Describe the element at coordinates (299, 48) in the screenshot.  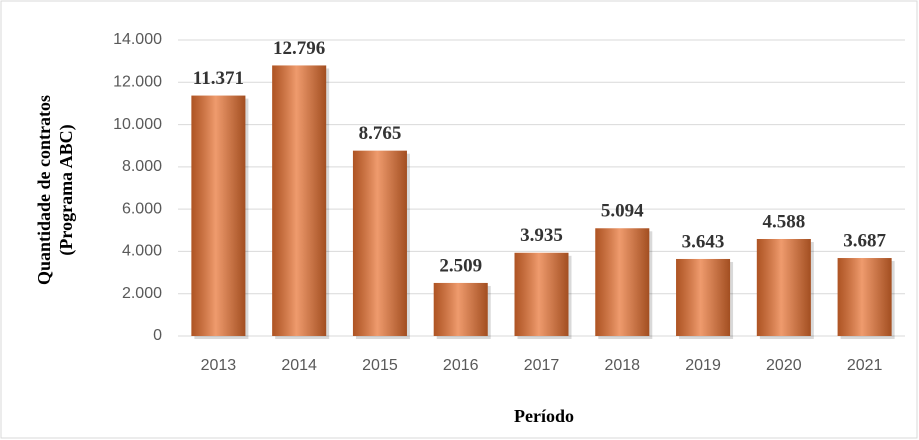
I see `value-label: 12.796` at that location.